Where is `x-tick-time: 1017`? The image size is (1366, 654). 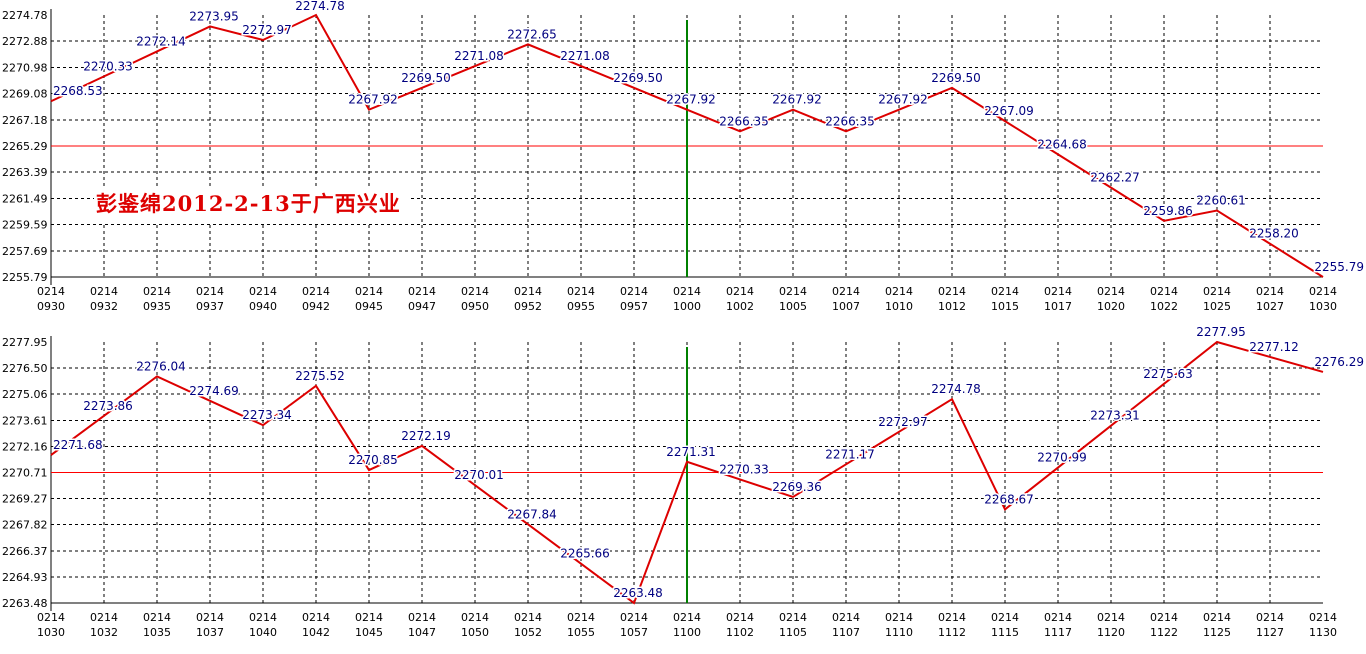
x-tick-time: 1017 is located at coordinates (1058, 306).